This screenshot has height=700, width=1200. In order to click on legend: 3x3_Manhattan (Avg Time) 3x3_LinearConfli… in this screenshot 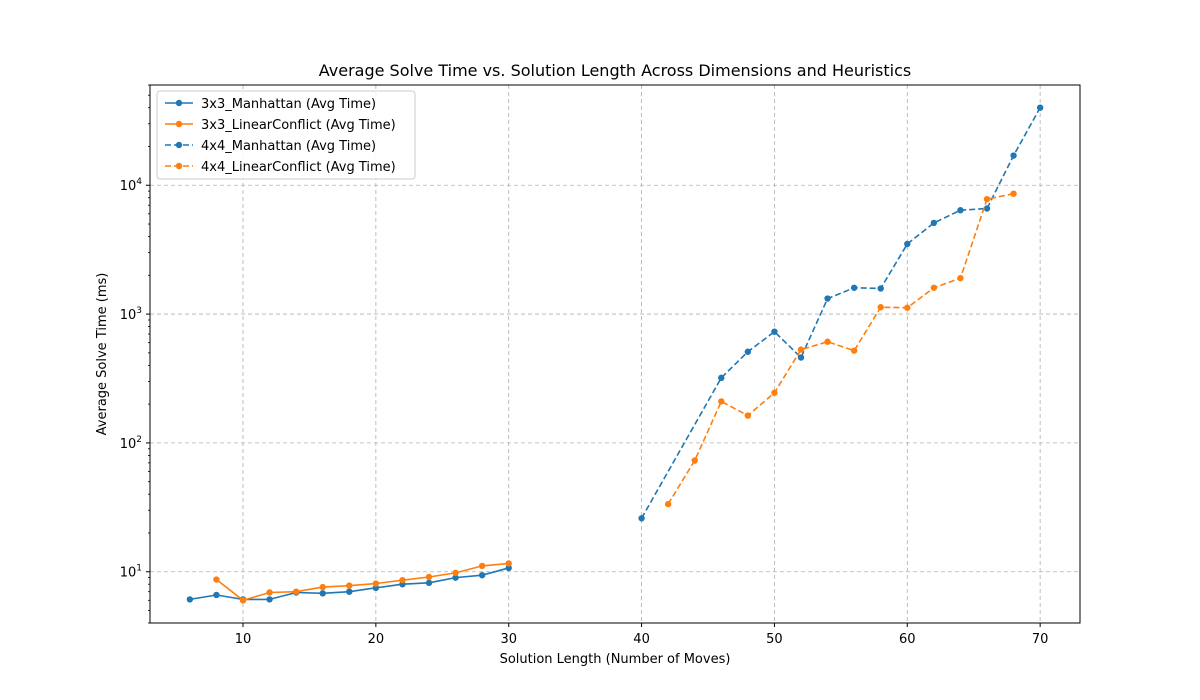, I will do `click(286, 135)`.